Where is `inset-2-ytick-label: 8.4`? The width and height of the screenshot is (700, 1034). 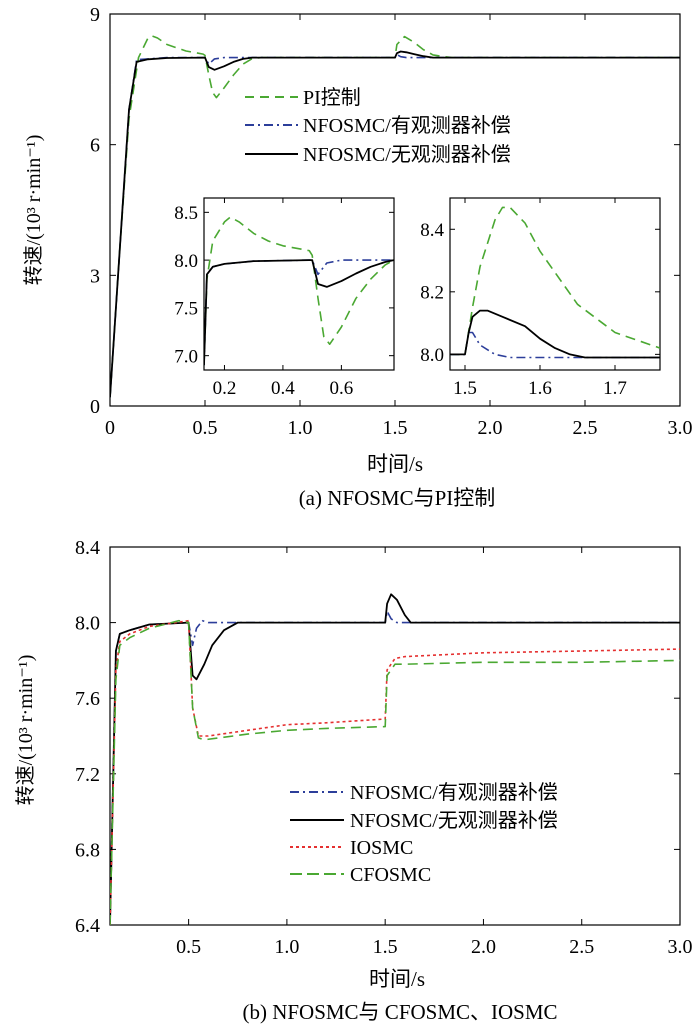
inset-2-ytick-label: 8.4 is located at coordinates (432, 230).